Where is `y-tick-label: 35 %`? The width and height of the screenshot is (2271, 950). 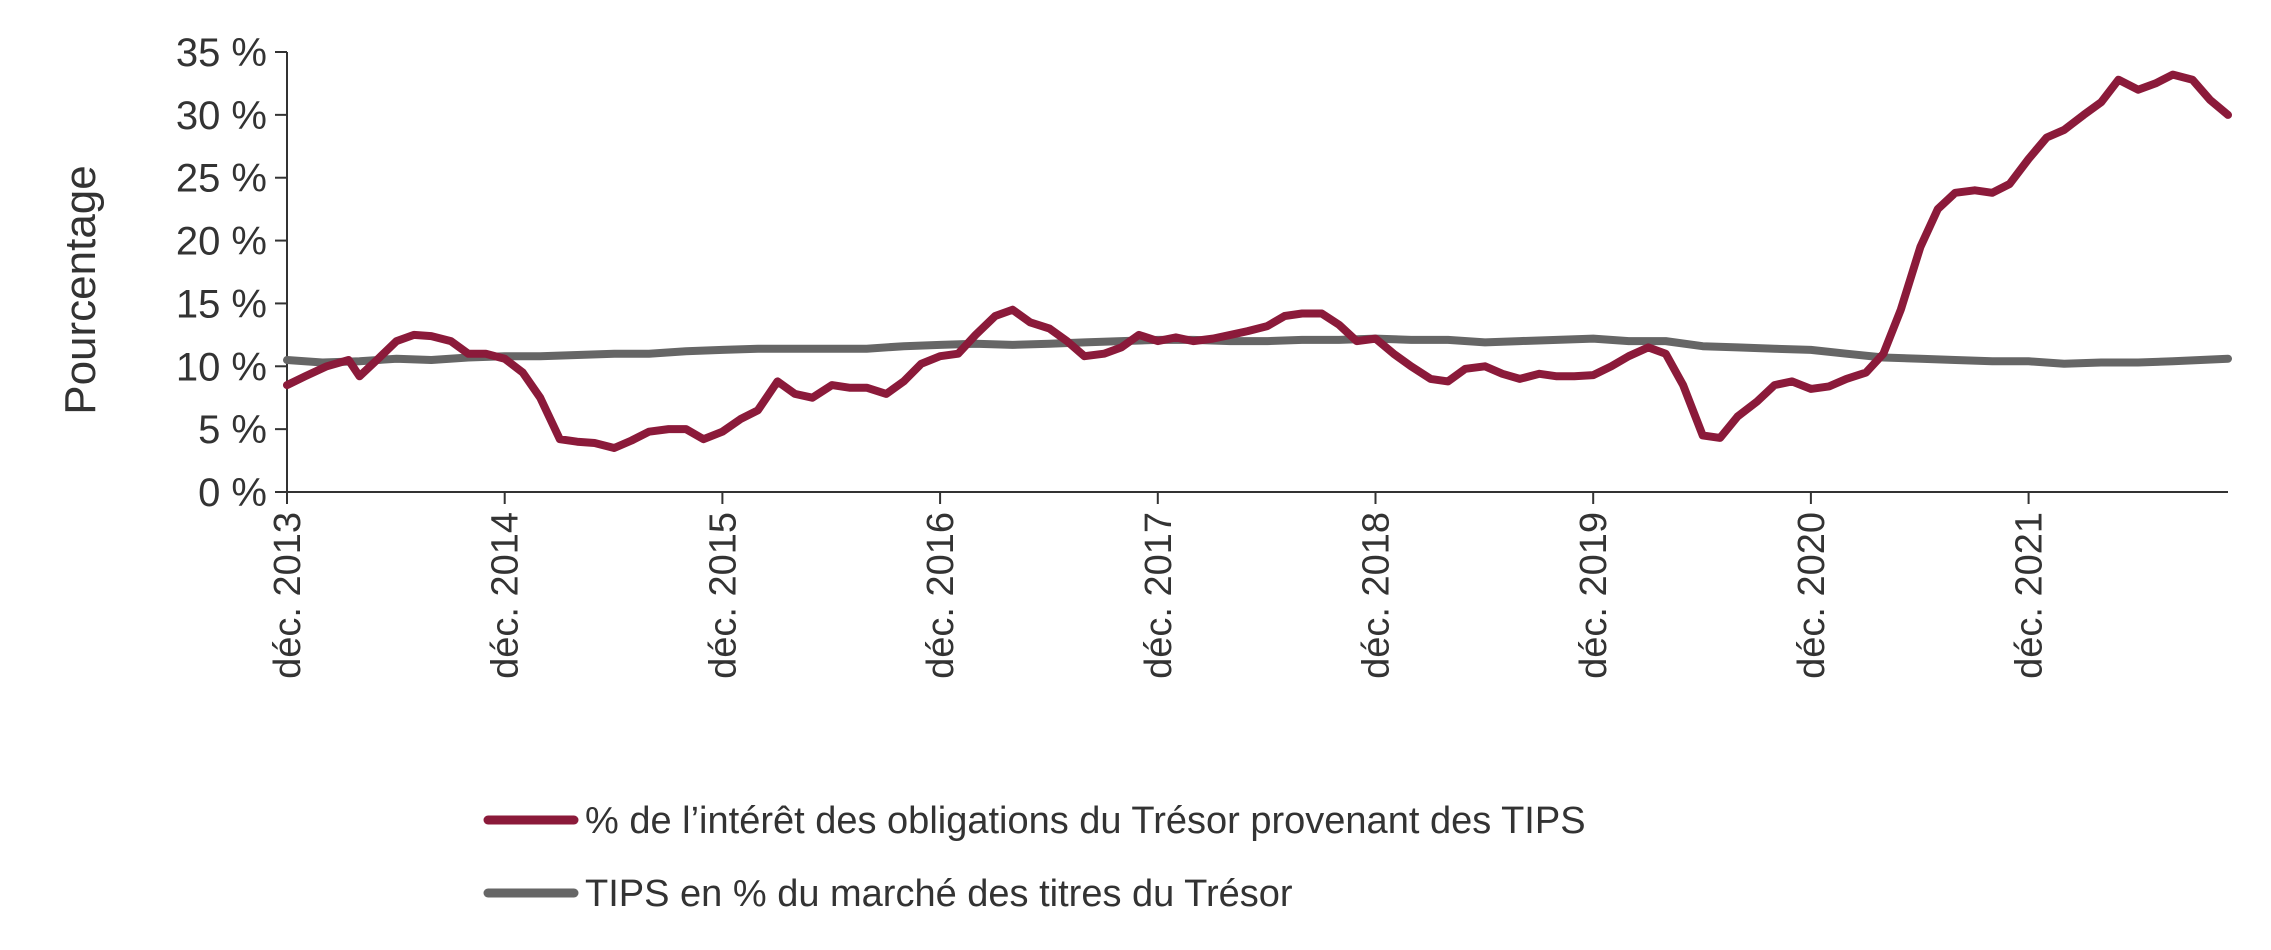
y-tick-label: 35 % is located at coordinates (221, 53).